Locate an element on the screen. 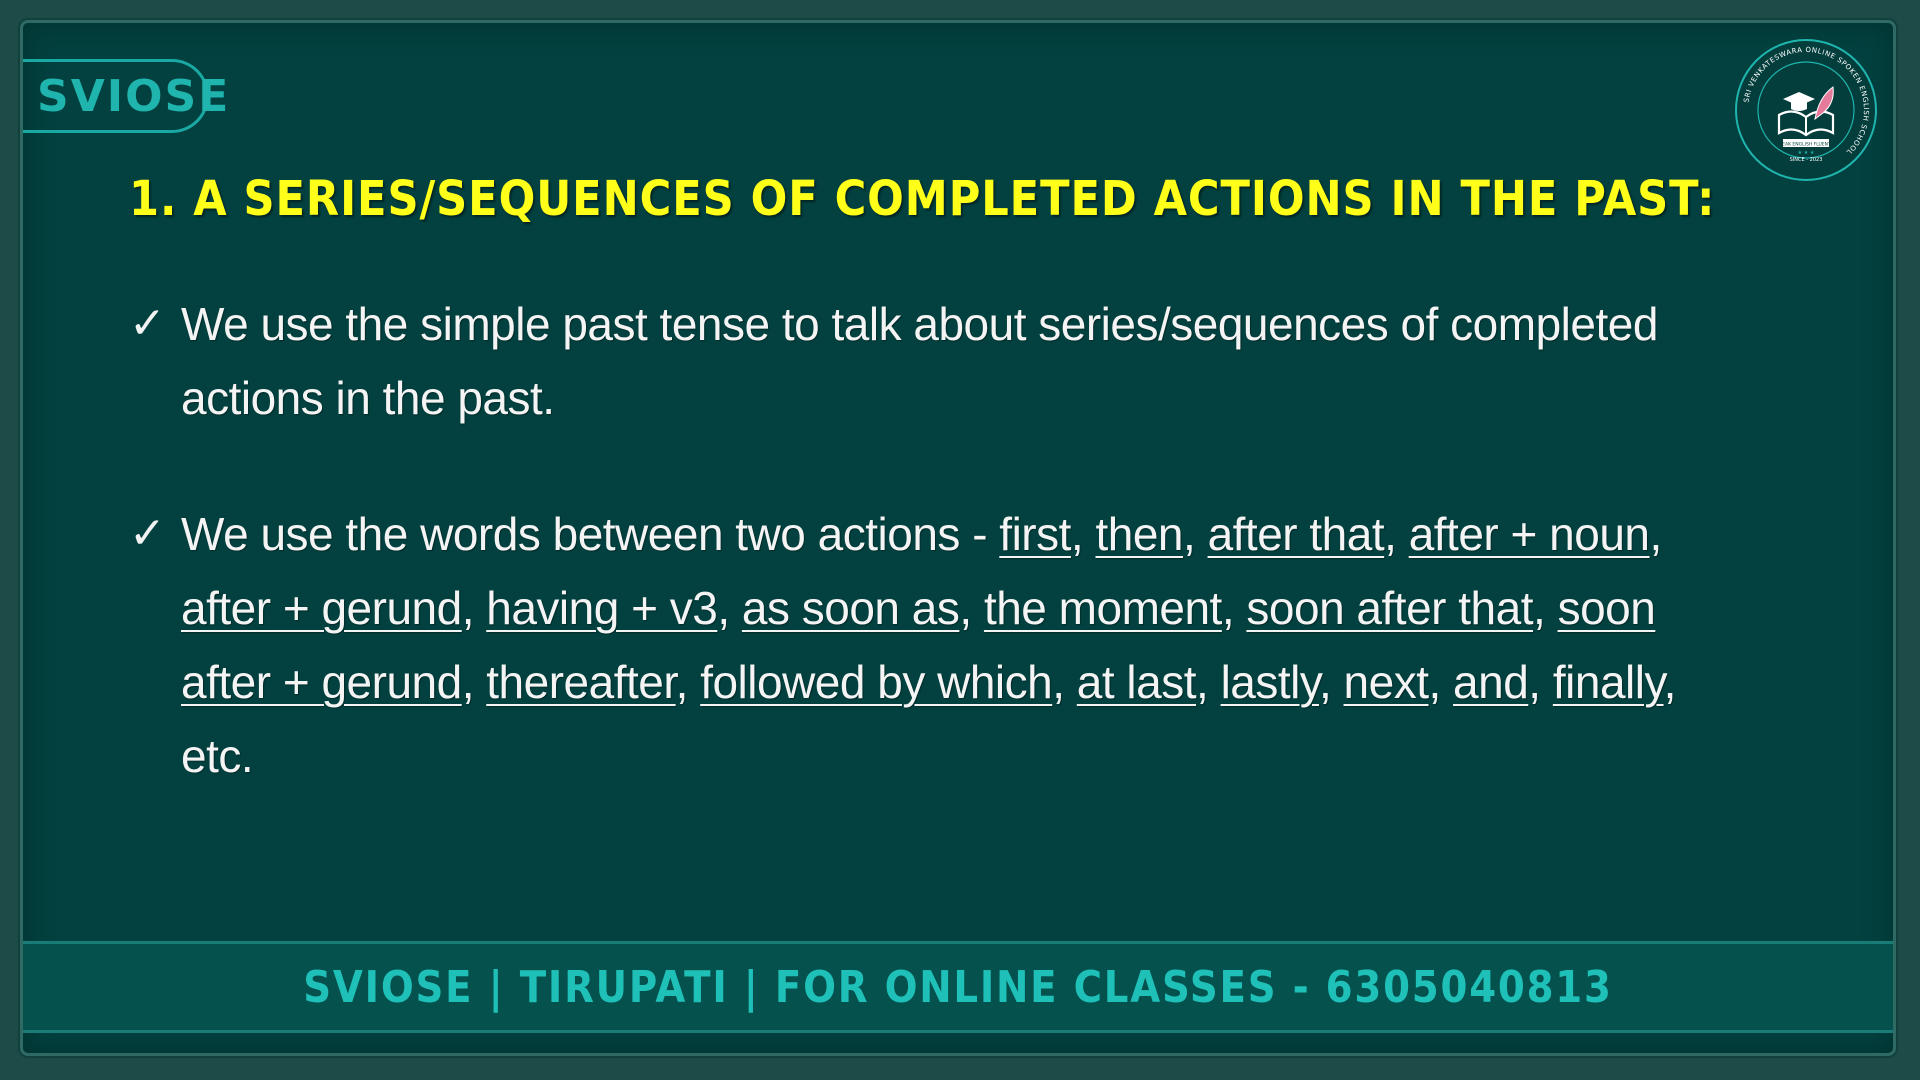 The height and width of the screenshot is (1080, 1920). transition-word: as soon as is located at coordinates (850, 608).